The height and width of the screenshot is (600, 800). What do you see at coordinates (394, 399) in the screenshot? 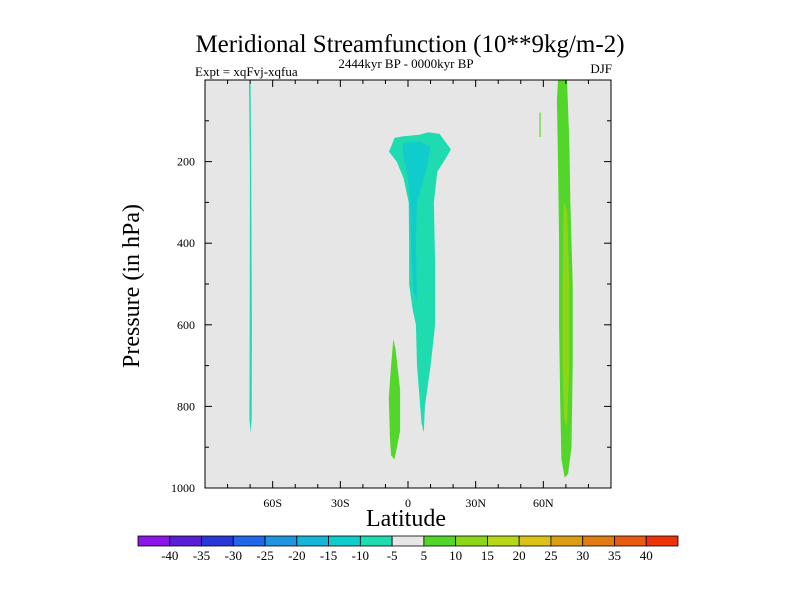
I see `contour-region-low-level-positive-cell` at bounding box center [394, 399].